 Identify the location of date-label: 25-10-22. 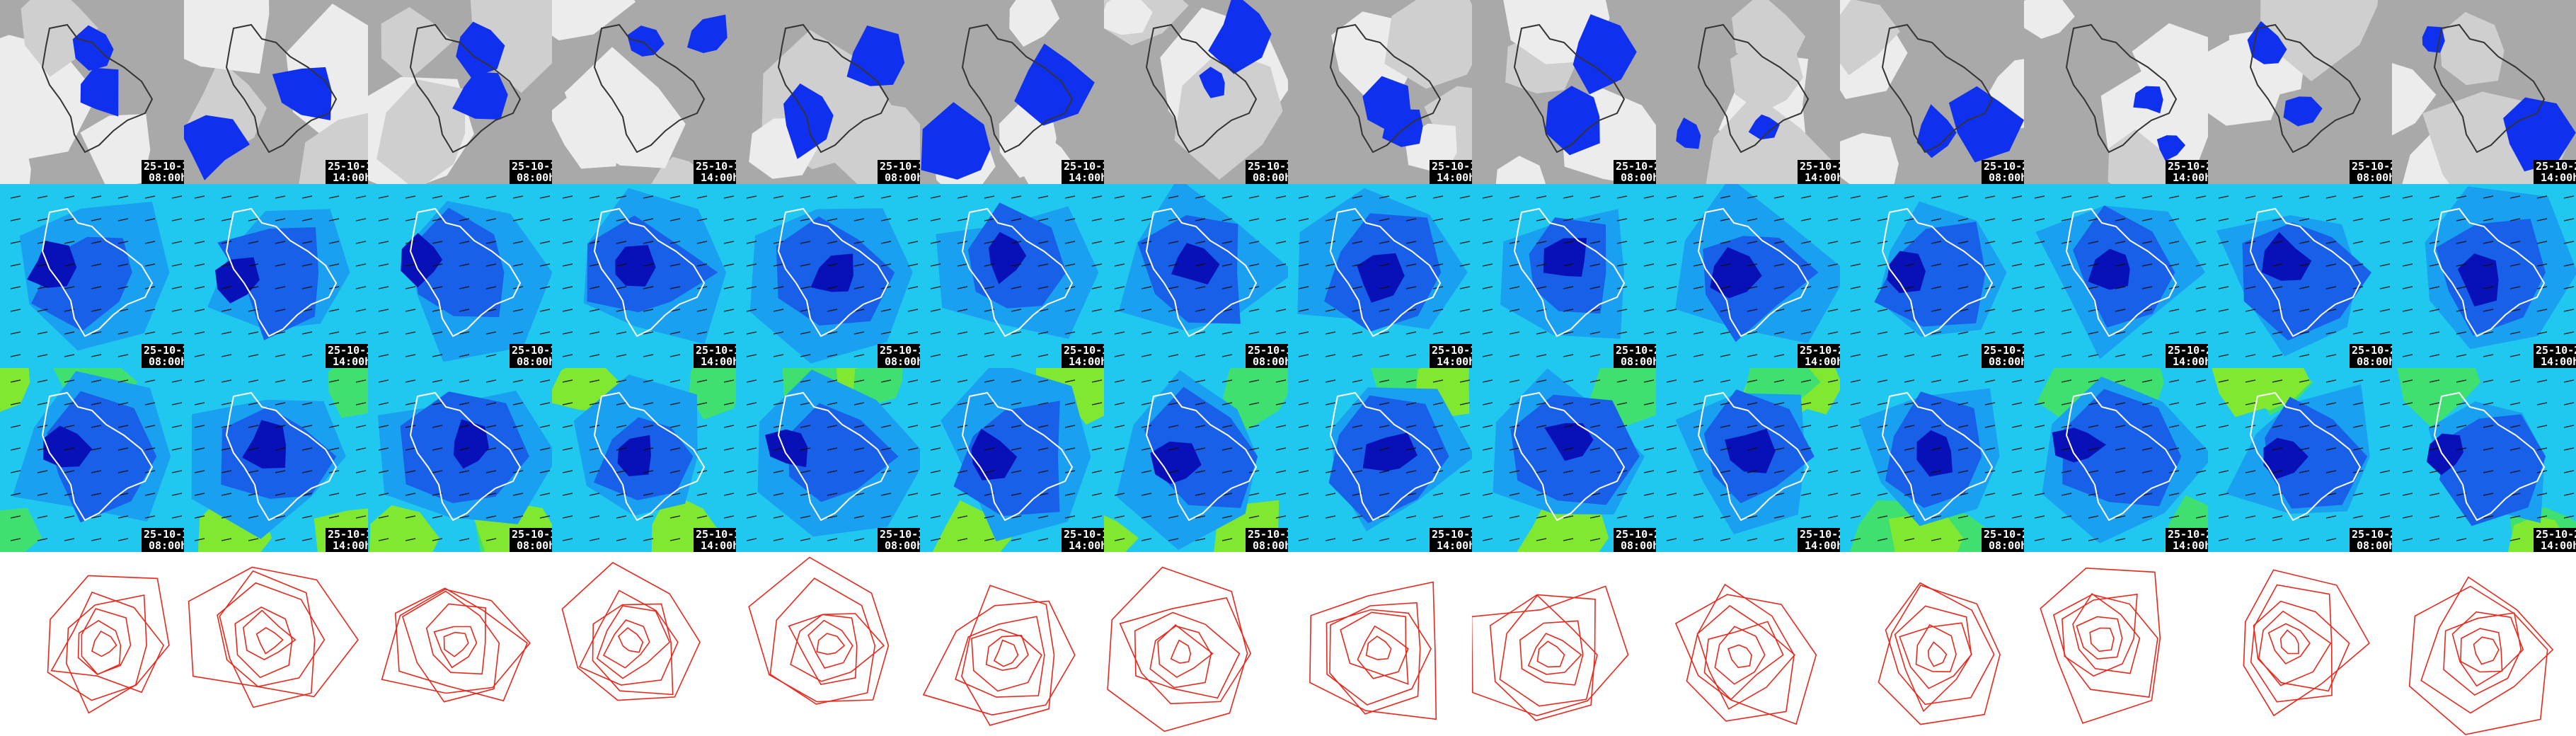
(2556, 351).